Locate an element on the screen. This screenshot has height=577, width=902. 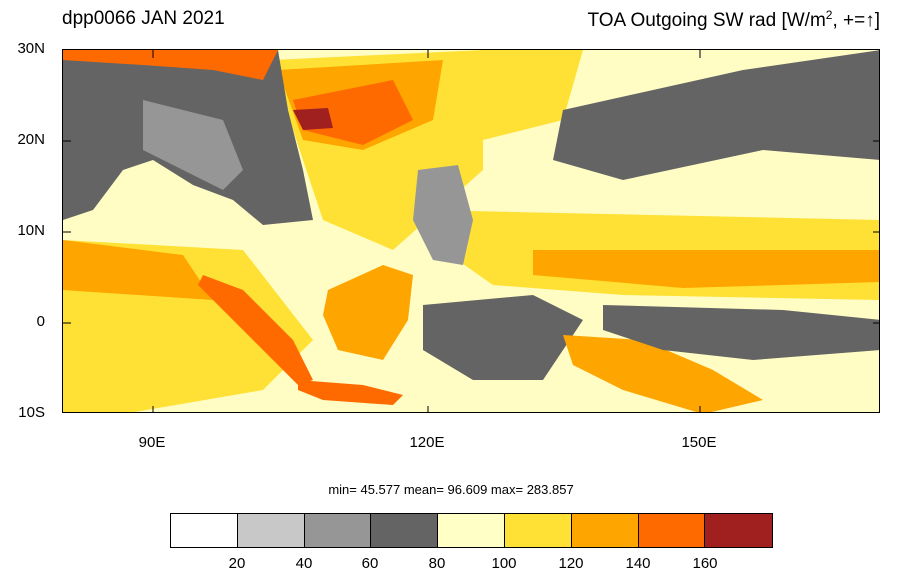
colorbar-label-140: 140 is located at coordinates (638, 563).